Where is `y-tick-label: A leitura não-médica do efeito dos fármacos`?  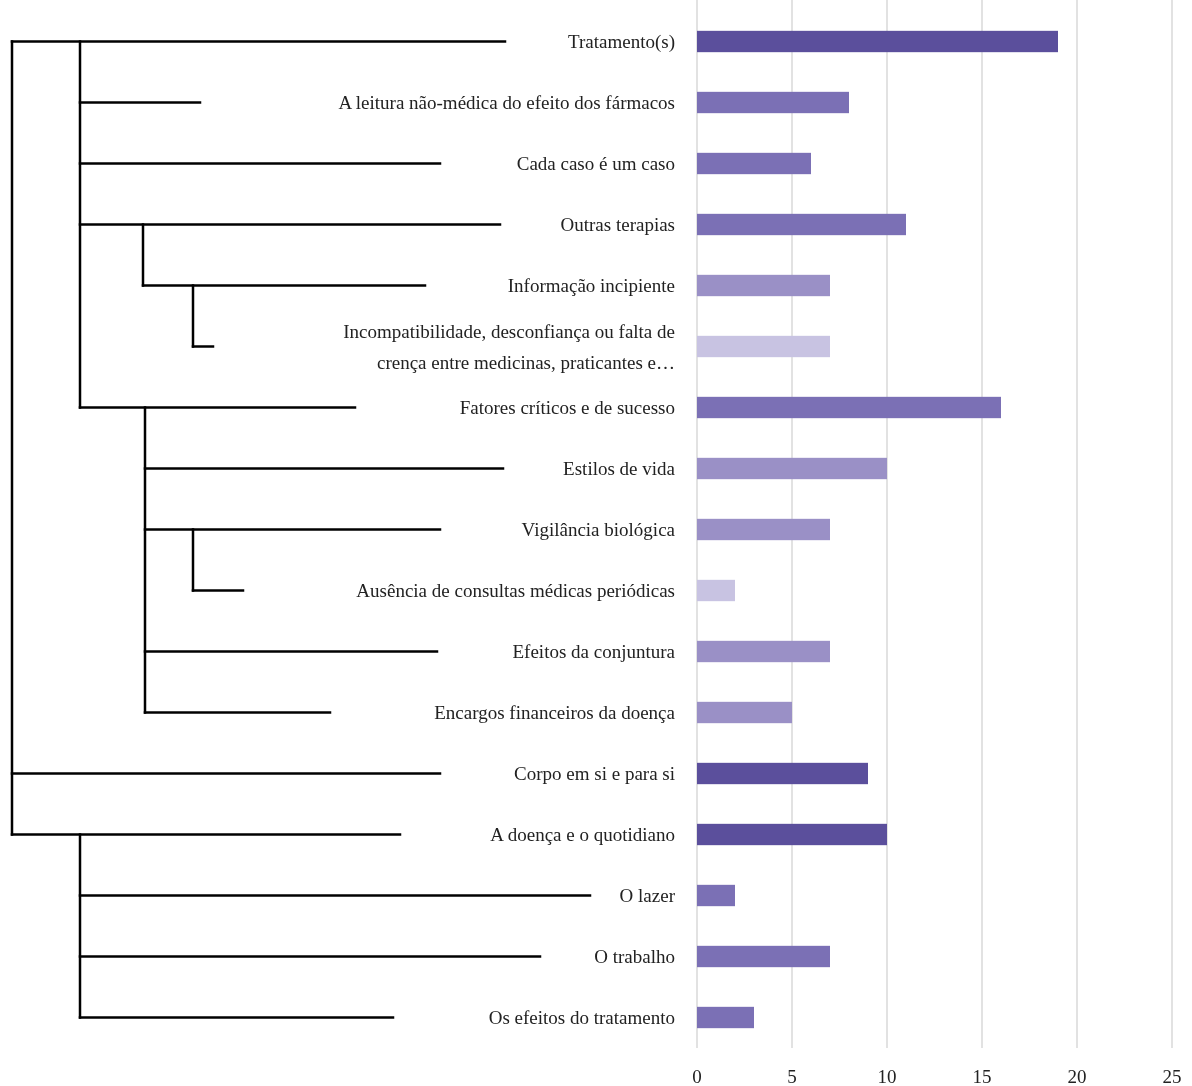 y-tick-label: A leitura não-médica do efeito dos fármacos is located at coordinates (506, 103).